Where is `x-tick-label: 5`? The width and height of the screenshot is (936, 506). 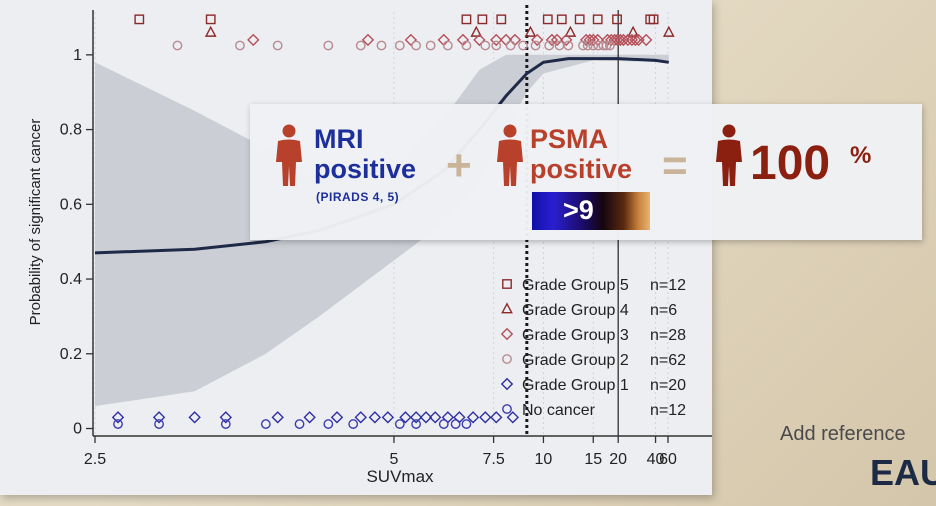 x-tick-label: 5 is located at coordinates (394, 459).